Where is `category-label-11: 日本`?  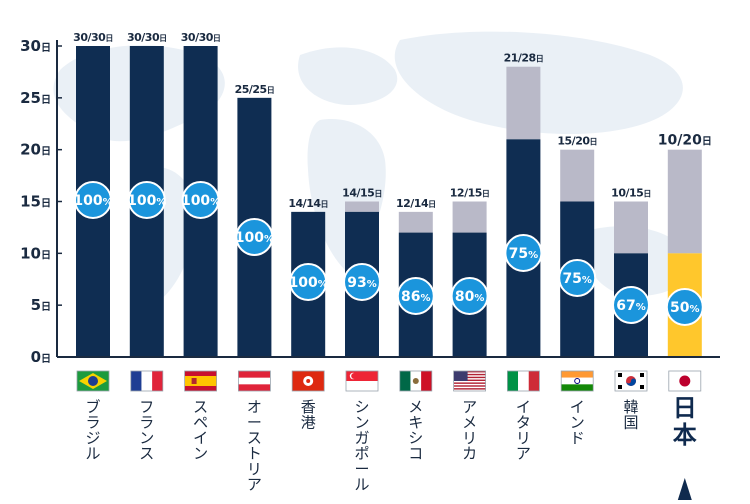
category-label-11: 日本 is located at coordinates (685, 421).